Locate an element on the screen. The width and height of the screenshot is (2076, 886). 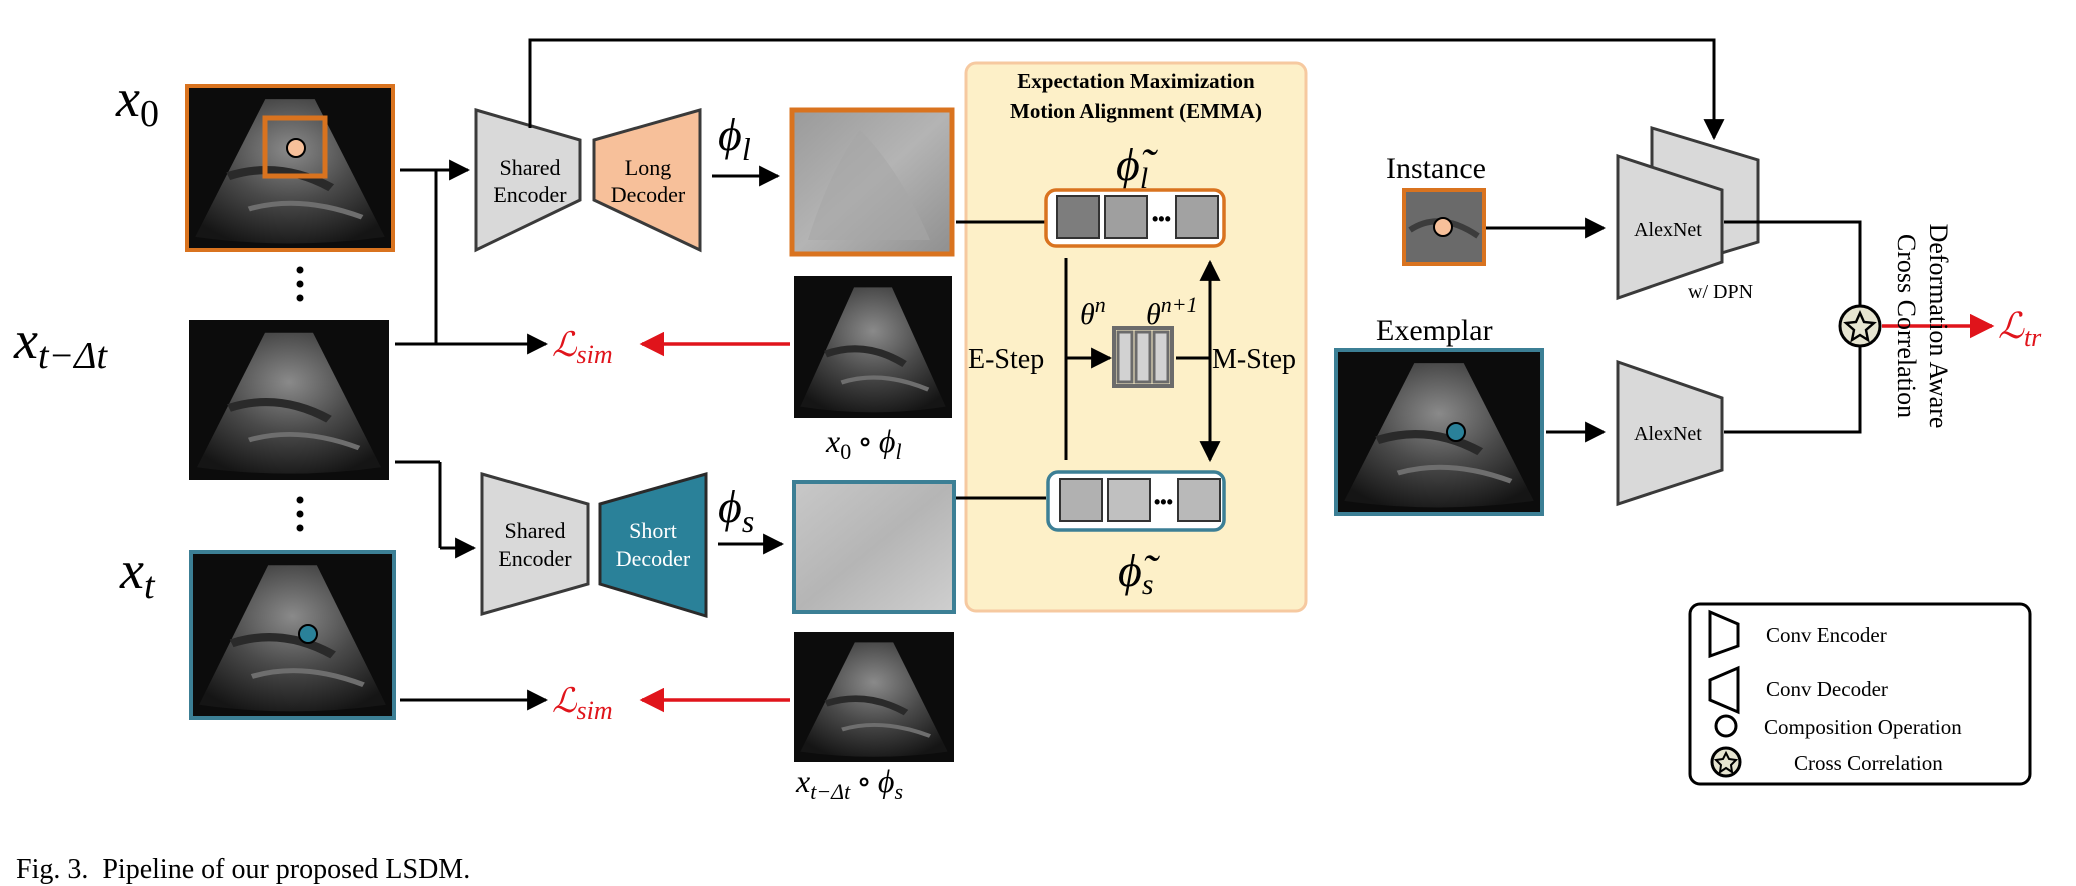
long-decoder: Long Decoder is located at coordinates (647, 180).